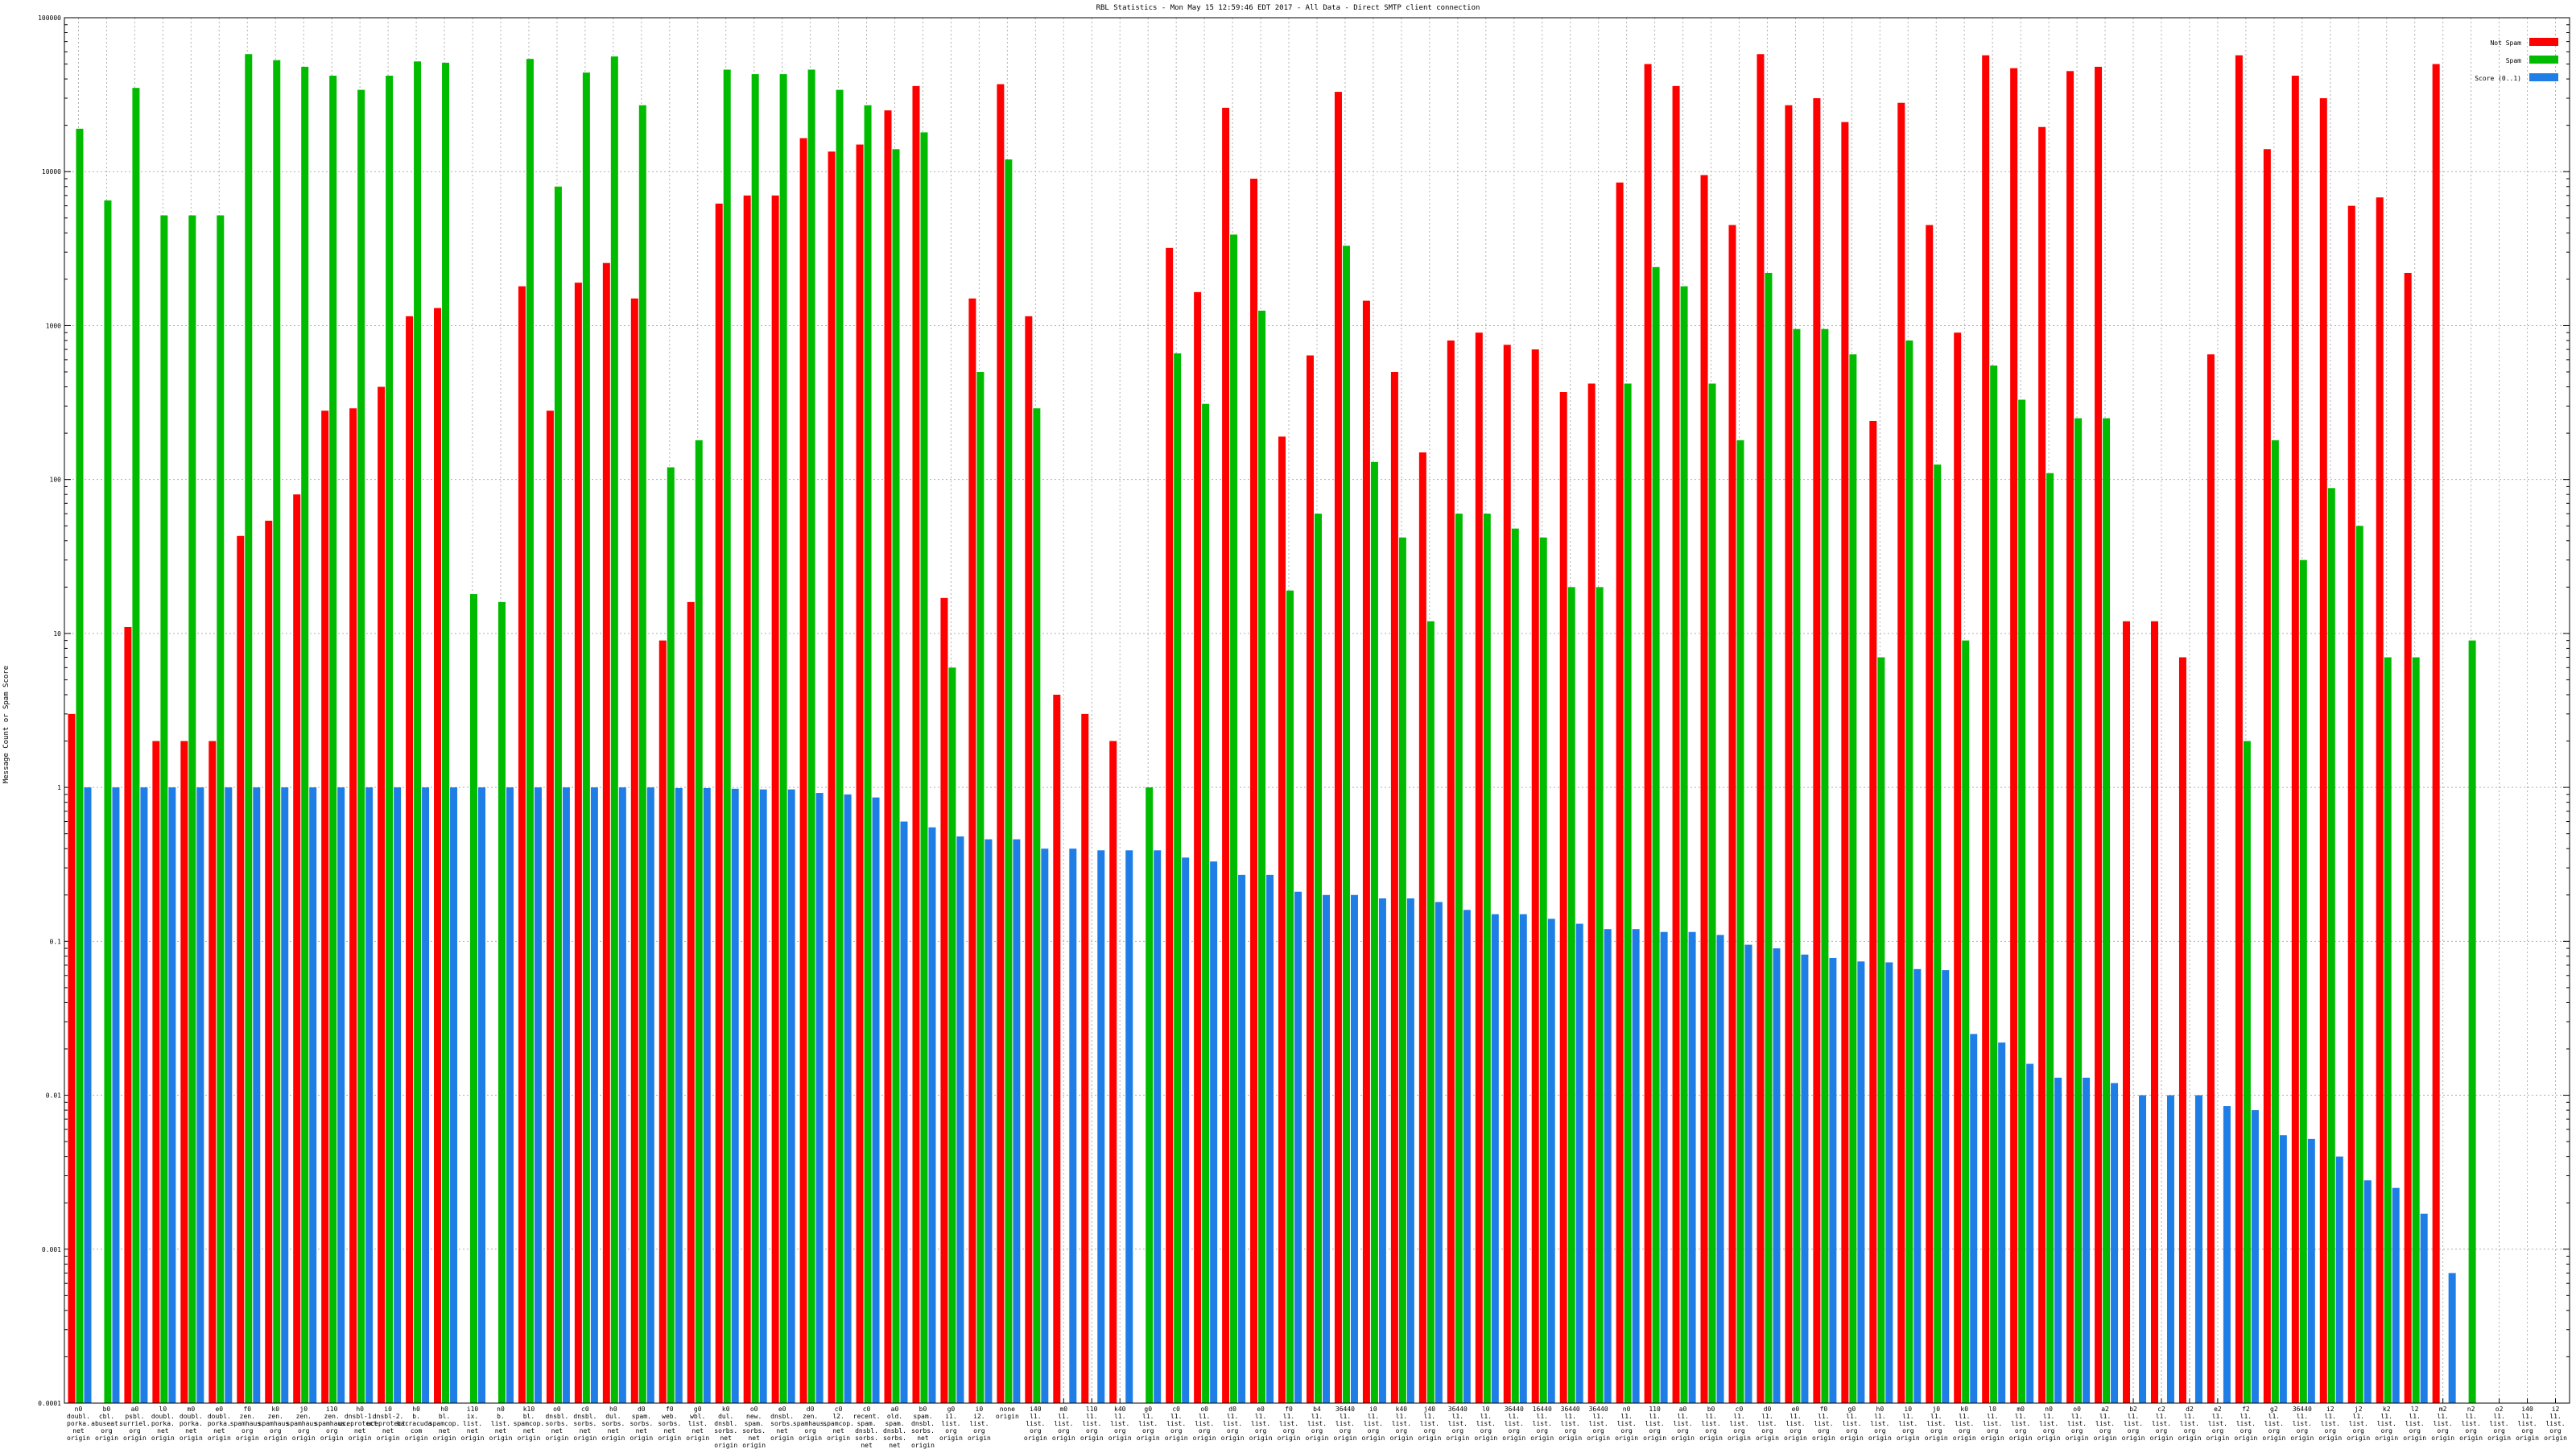  I want to click on x-tick-label: h0 dnsbl-1. uceprotect. net origin, so click(360, 1424).